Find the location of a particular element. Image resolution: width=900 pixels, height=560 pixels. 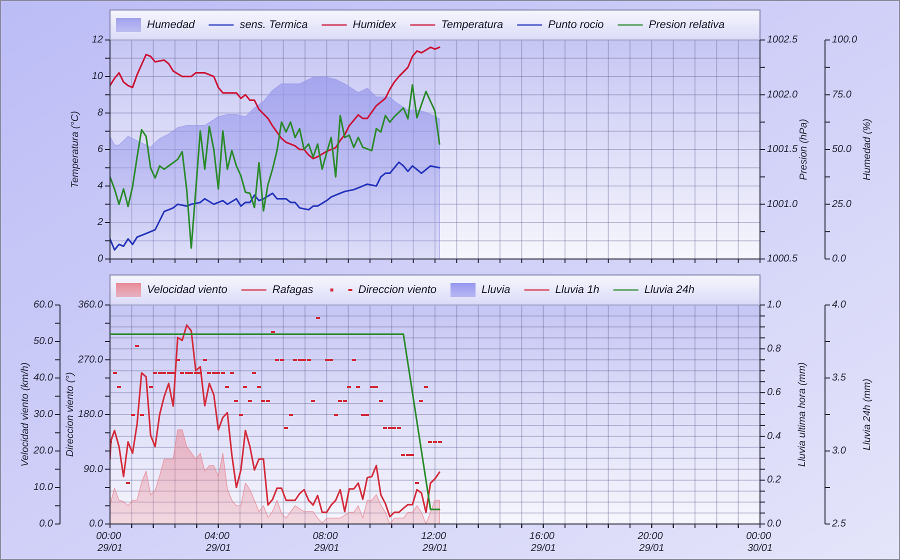

y3-tick-label: 75.0 is located at coordinates (842, 94).